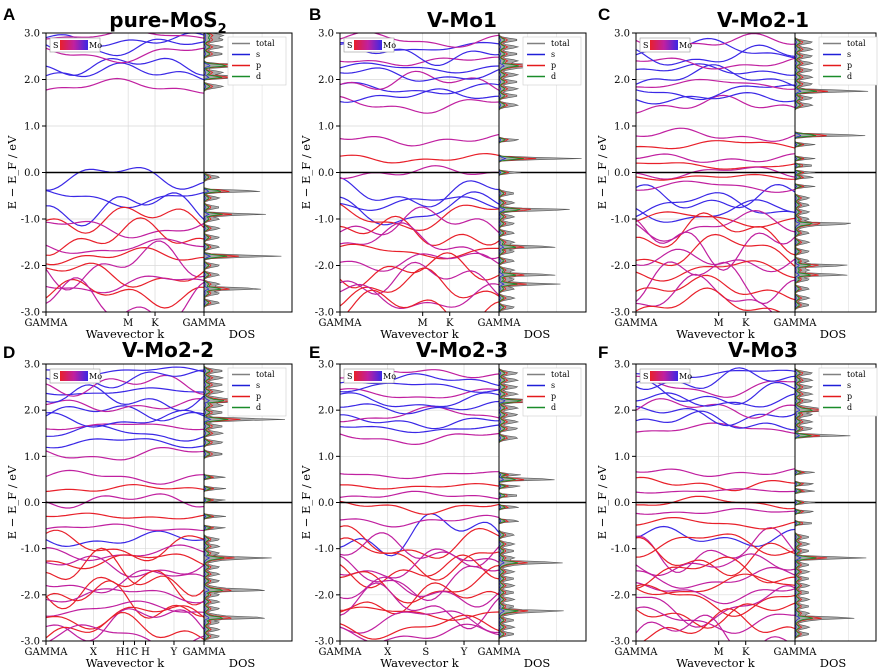 This screenshot has width=879, height=668. What do you see at coordinates (746, 652) in the screenshot?
I see `xtick-label: K` at bounding box center [746, 652].